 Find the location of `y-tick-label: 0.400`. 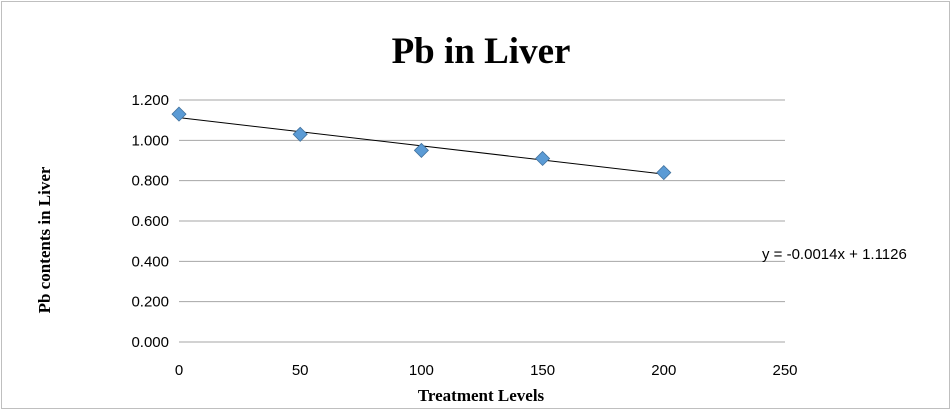

y-tick-label: 0.400 is located at coordinates (150, 261).